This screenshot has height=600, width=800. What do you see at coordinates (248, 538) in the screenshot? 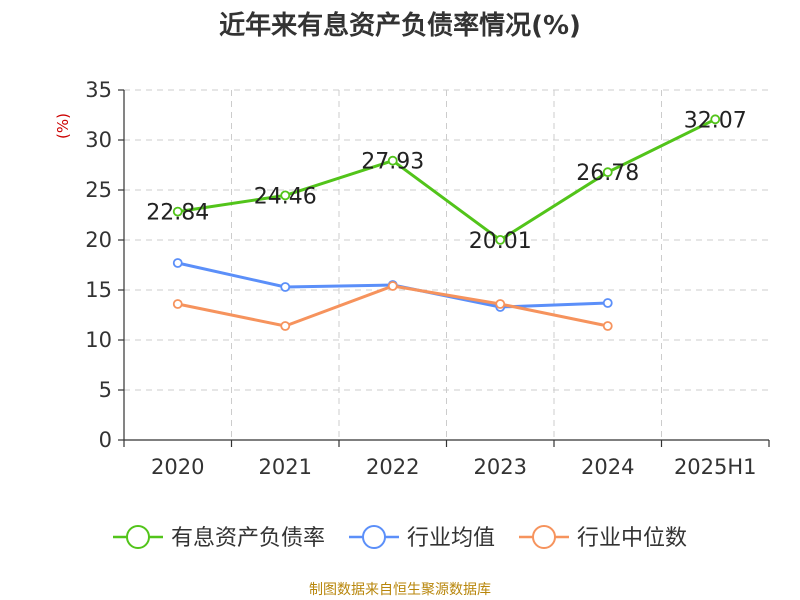
I see `legend-label: 有息资产负债率` at bounding box center [248, 538].